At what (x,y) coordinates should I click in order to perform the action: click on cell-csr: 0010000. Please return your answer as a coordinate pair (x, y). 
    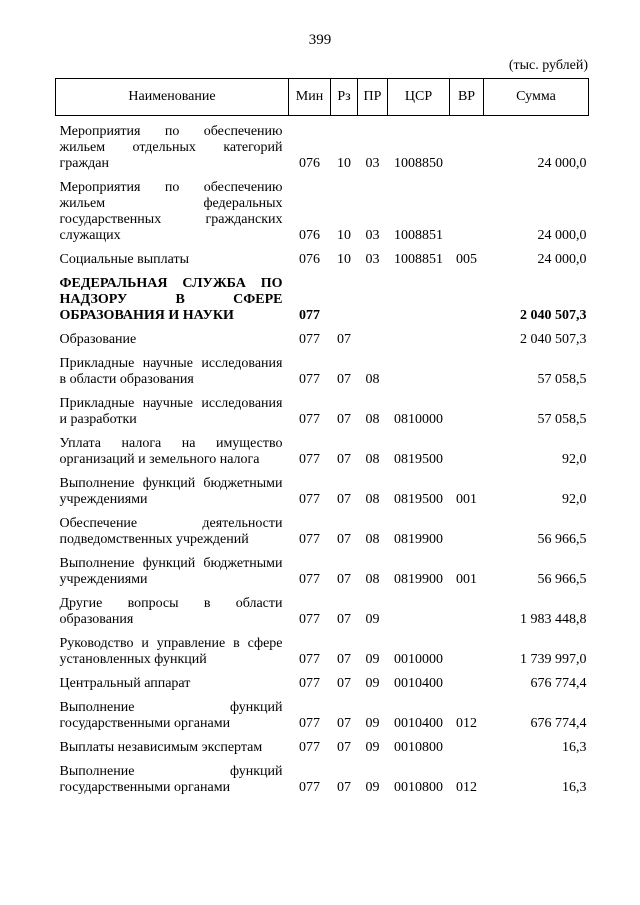
    Looking at the image, I should click on (418, 659).